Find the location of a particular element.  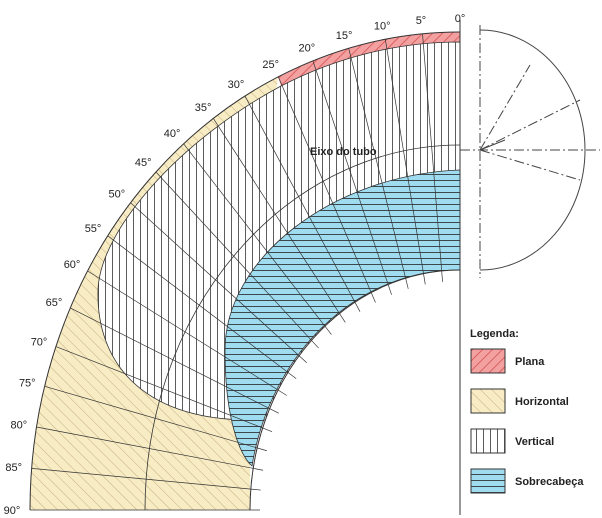

section-arc is located at coordinates (532, 150).